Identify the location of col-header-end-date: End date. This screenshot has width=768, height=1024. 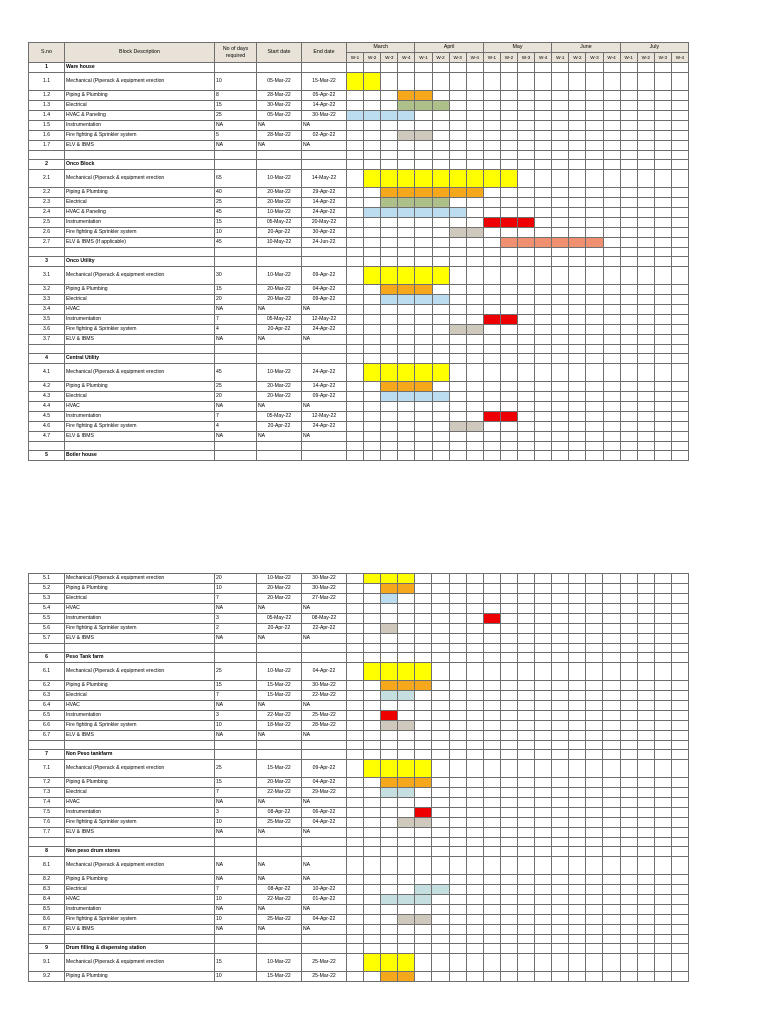
(324, 52).